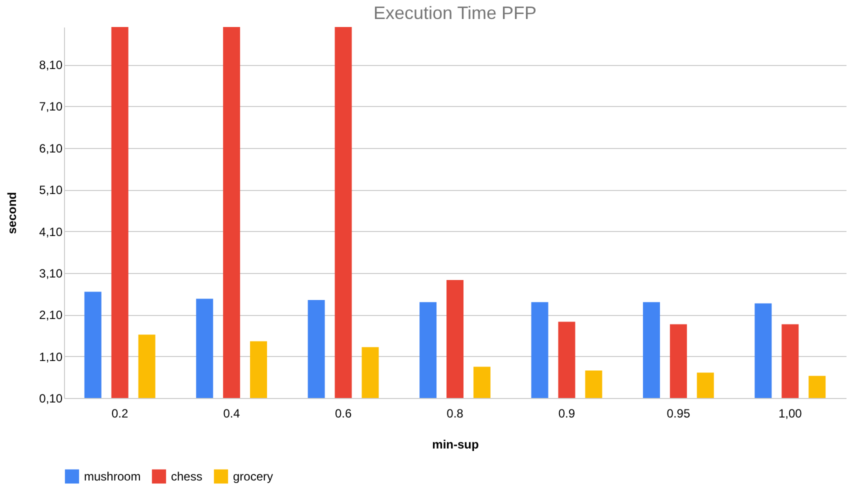  I want to click on y-tick-label: 4,10, so click(51, 231).